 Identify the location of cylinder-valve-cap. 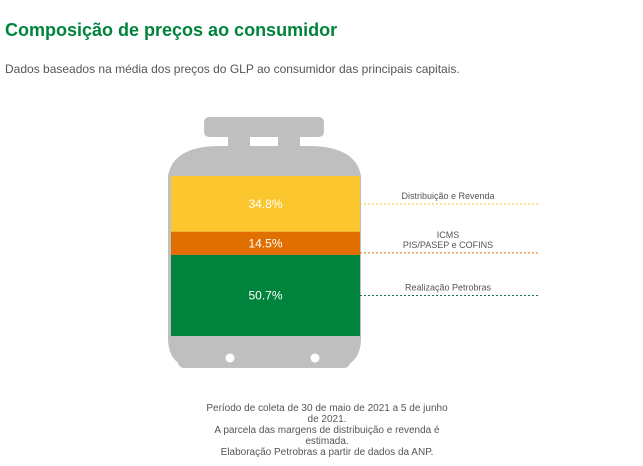
(264, 127).